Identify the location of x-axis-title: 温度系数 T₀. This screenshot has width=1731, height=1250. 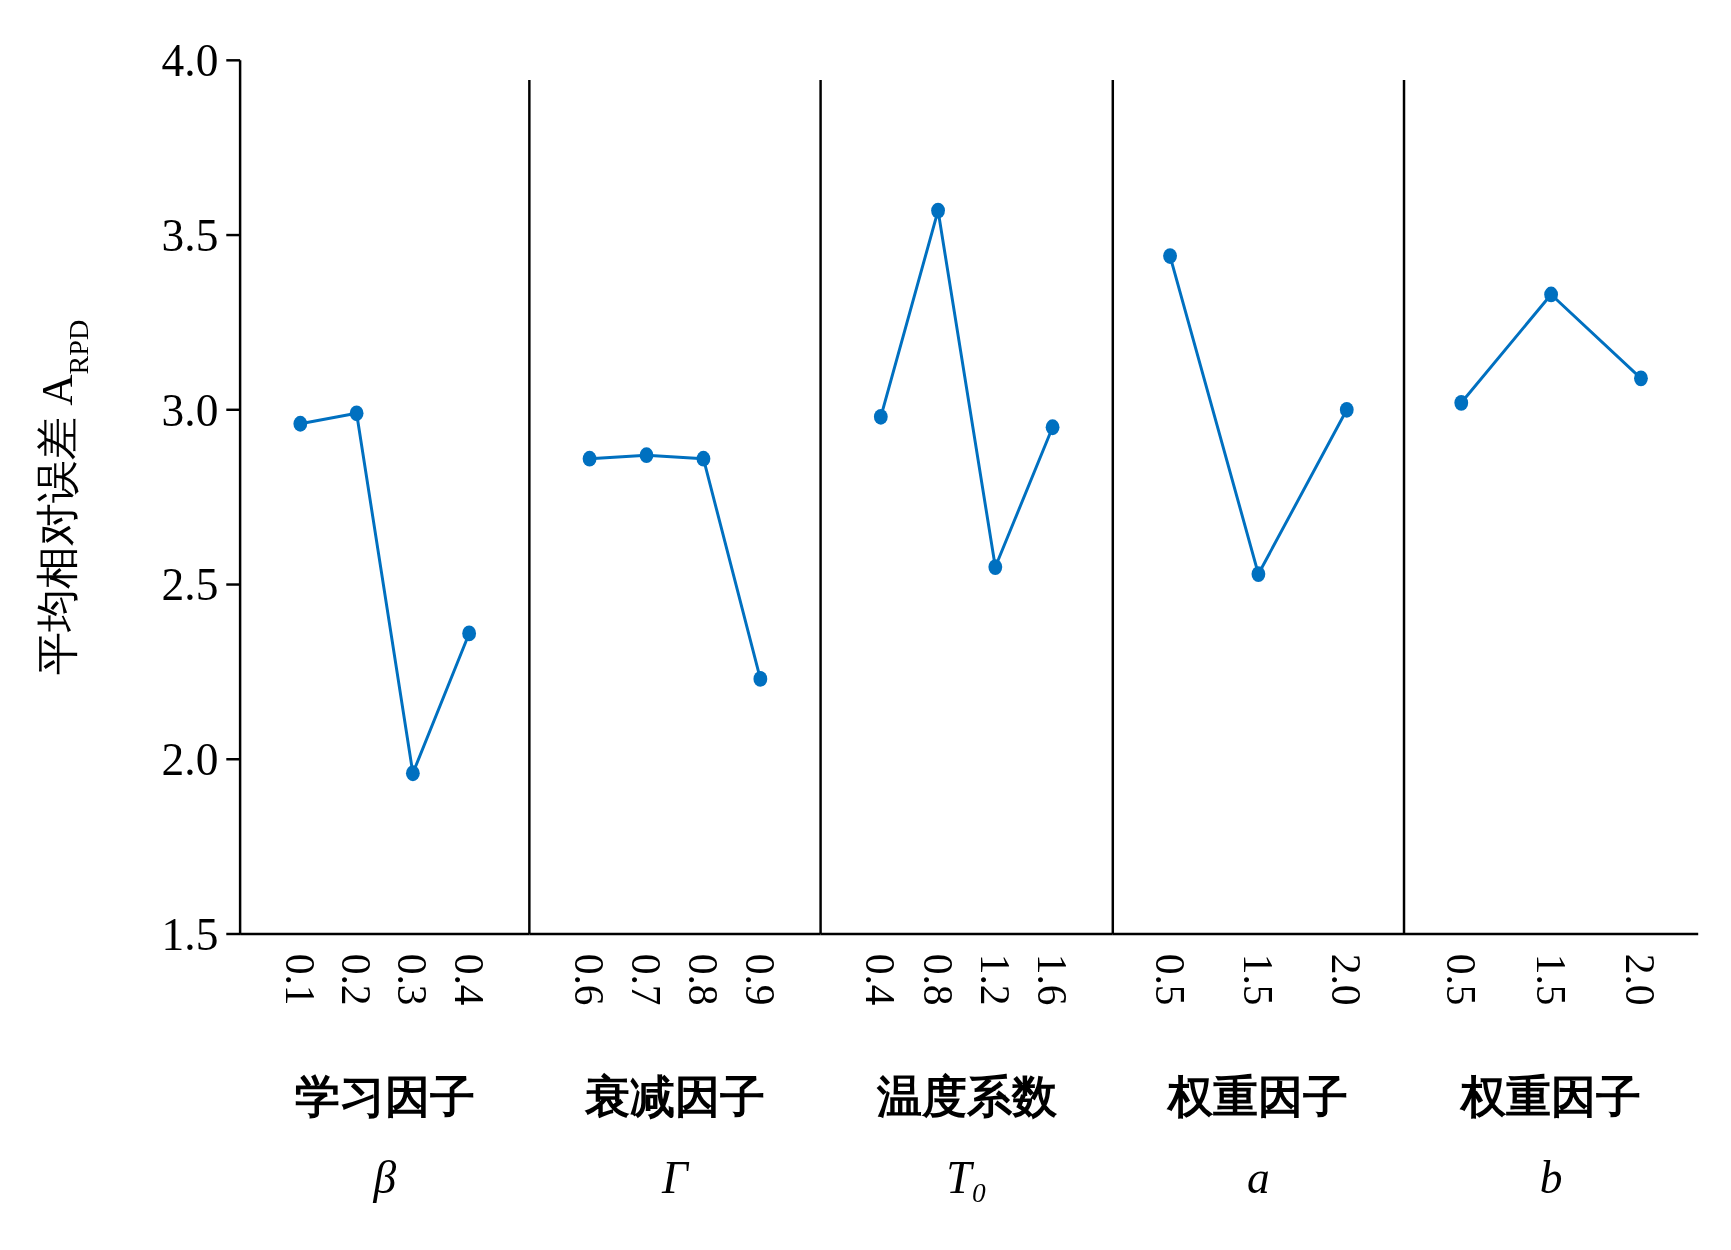
(966, 1137).